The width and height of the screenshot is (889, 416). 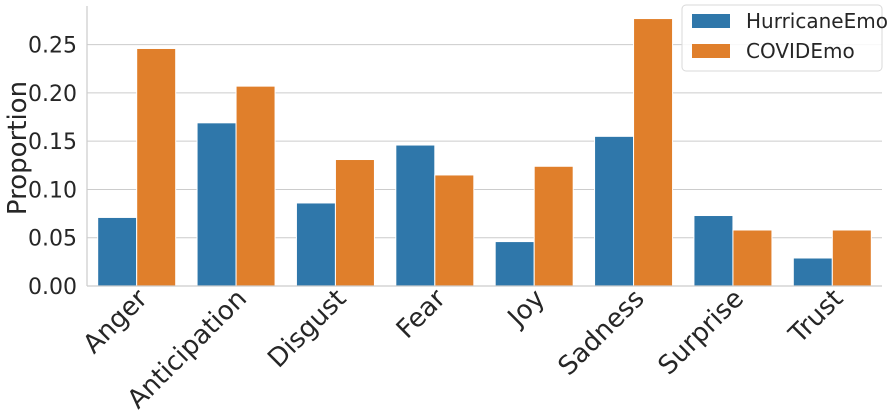 I want to click on bar-covidemo-joy, so click(x=553, y=226).